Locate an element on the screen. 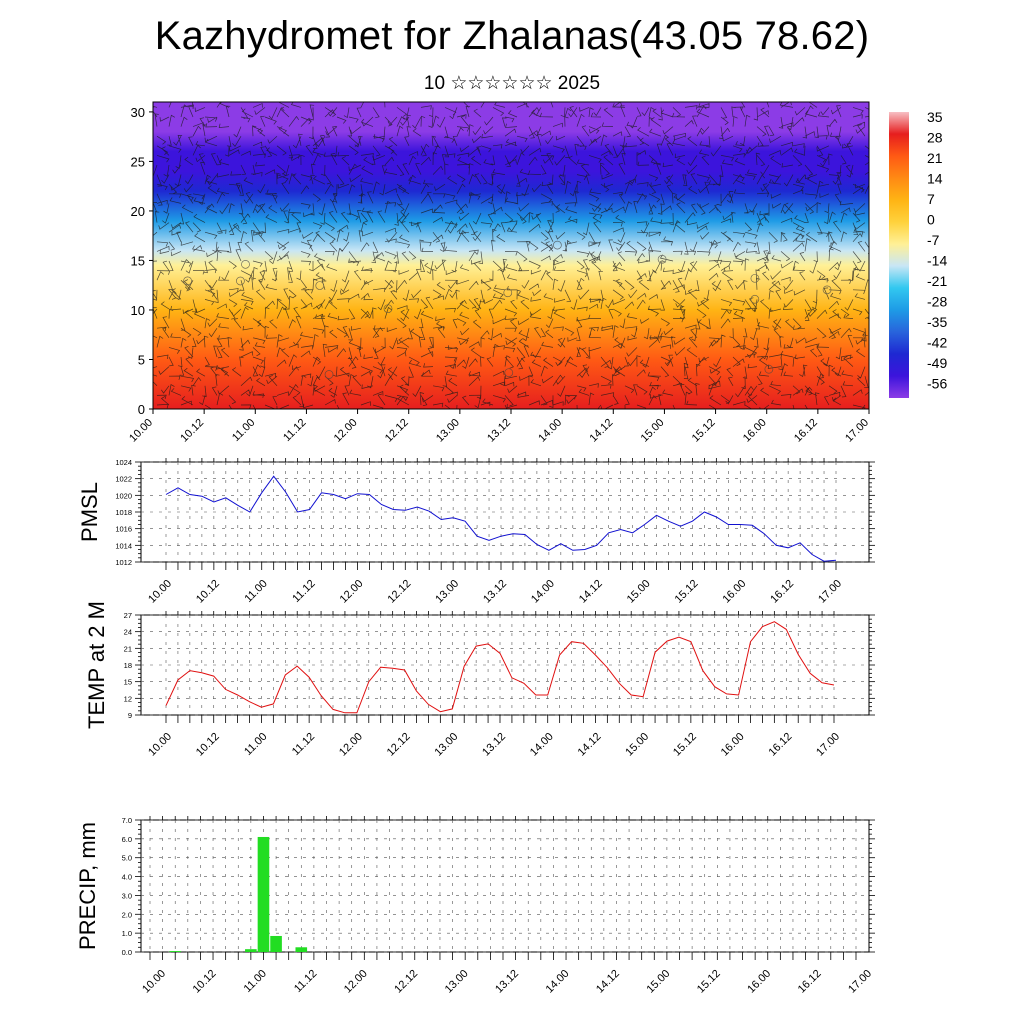 This screenshot has width=1024, height=1024. top-y-tick-label: 15 is located at coordinates (138, 260).